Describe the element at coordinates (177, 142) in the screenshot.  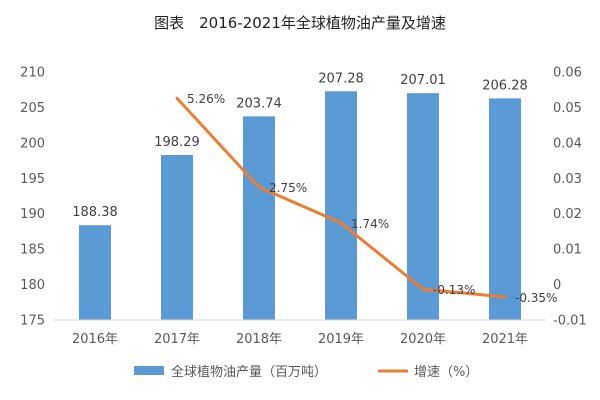
I see `production-bar-label-2017: 198.29` at that location.